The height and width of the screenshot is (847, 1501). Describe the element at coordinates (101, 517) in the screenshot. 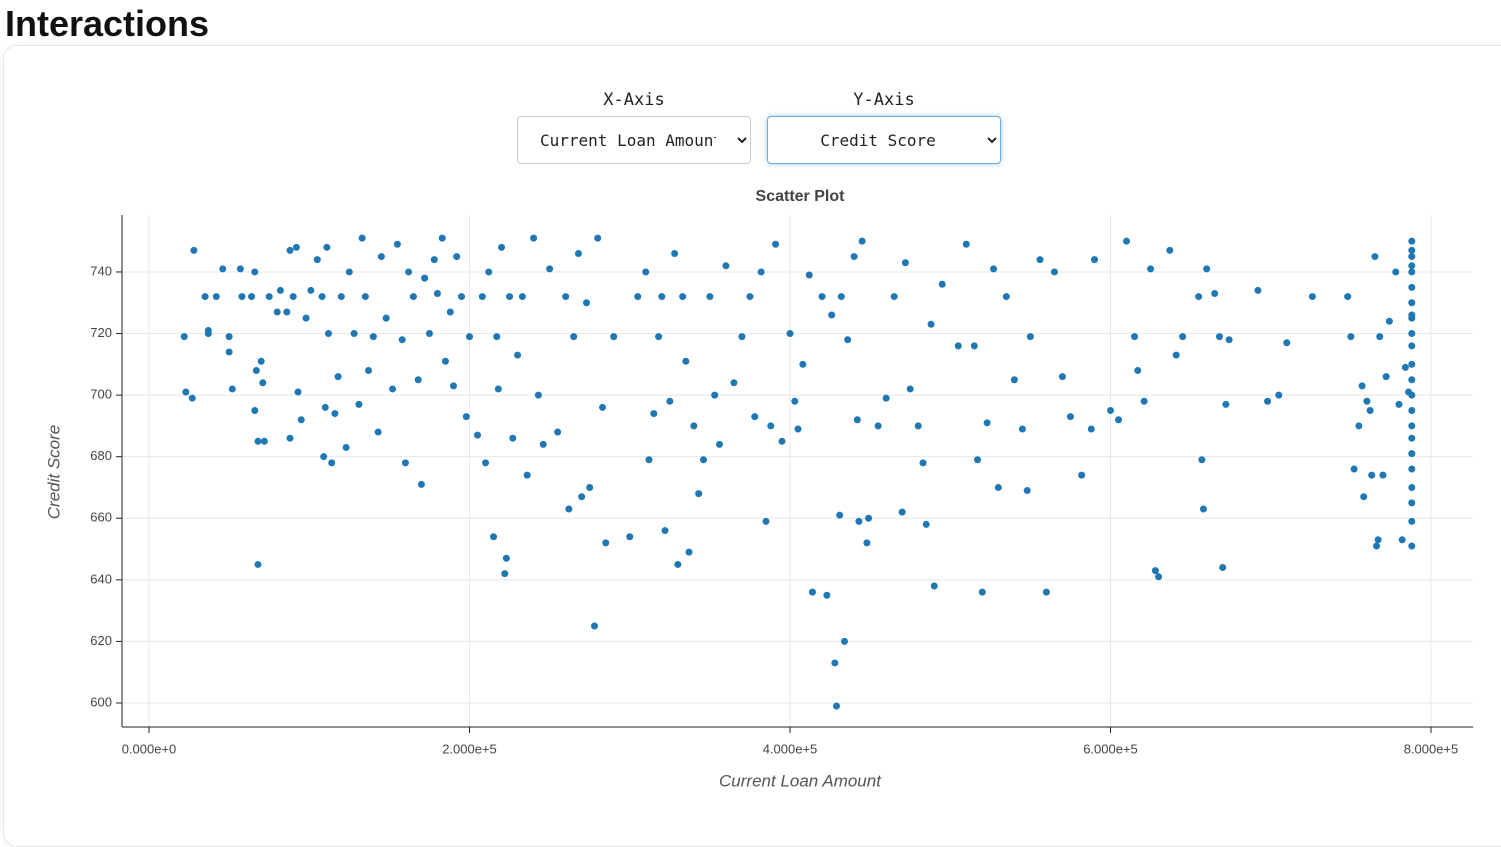

I see `y-tick-label: 660` at that location.